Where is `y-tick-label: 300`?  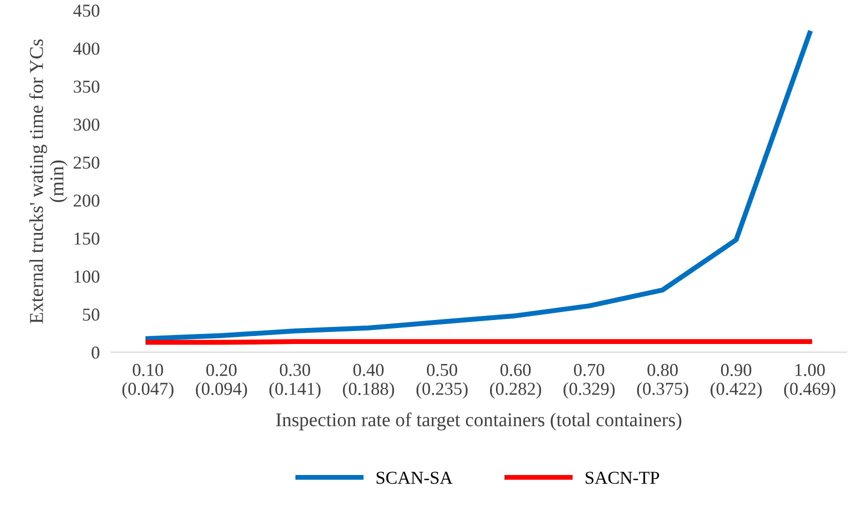
y-tick-label: 300 is located at coordinates (87, 124).